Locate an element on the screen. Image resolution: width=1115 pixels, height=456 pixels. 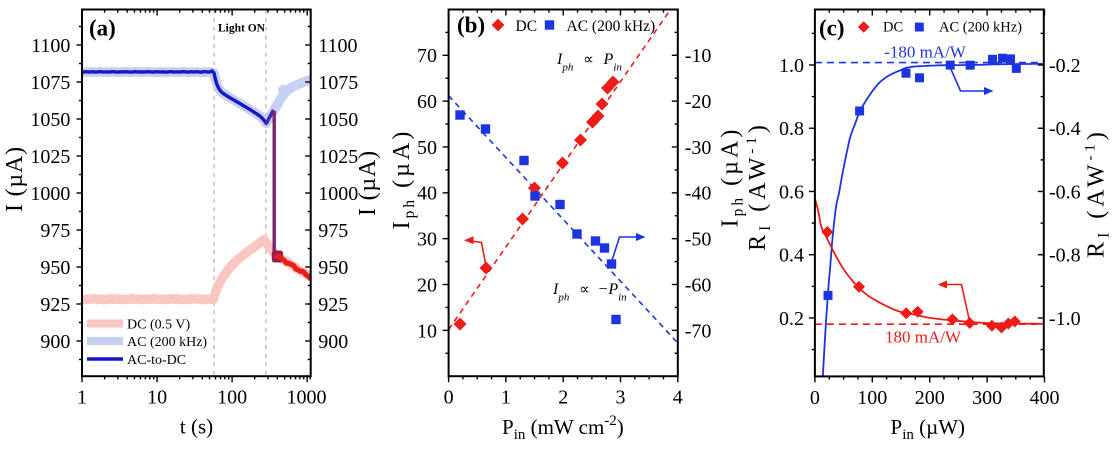
svg-text: -0.6 is located at coordinates (1065, 192).